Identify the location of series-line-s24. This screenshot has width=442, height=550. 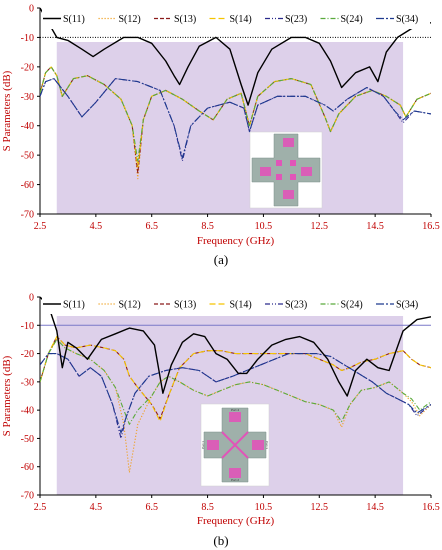
(235, 381).